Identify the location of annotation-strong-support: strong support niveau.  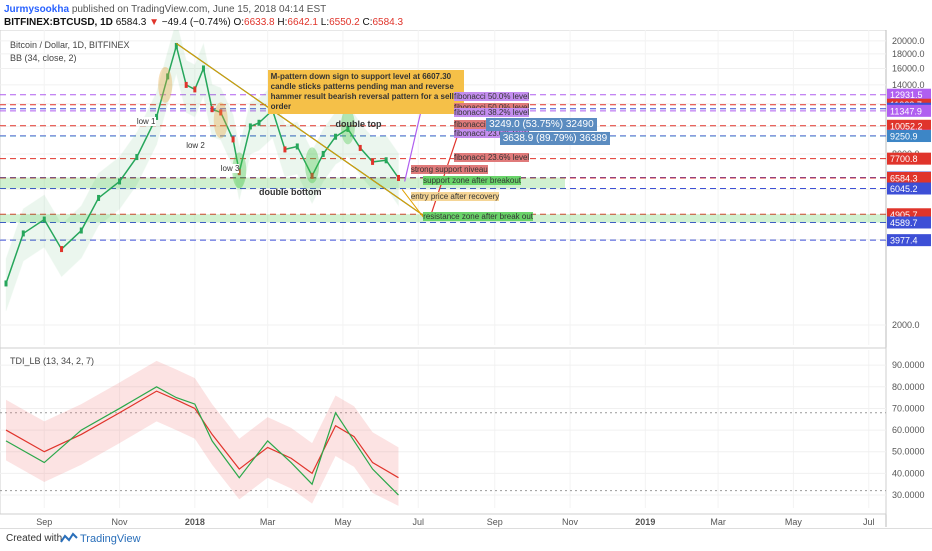
(449, 170).